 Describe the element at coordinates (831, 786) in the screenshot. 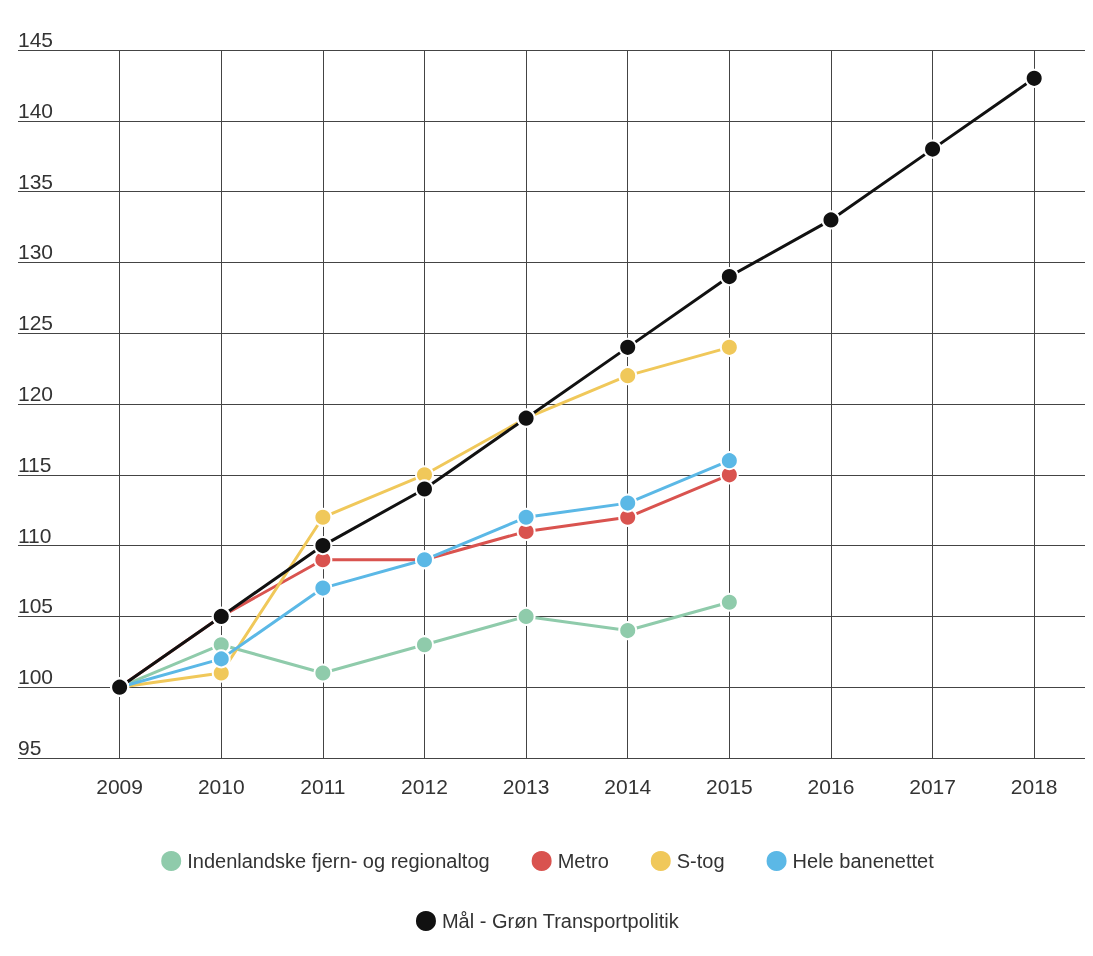

I see `x-tick-label: 2016` at that location.